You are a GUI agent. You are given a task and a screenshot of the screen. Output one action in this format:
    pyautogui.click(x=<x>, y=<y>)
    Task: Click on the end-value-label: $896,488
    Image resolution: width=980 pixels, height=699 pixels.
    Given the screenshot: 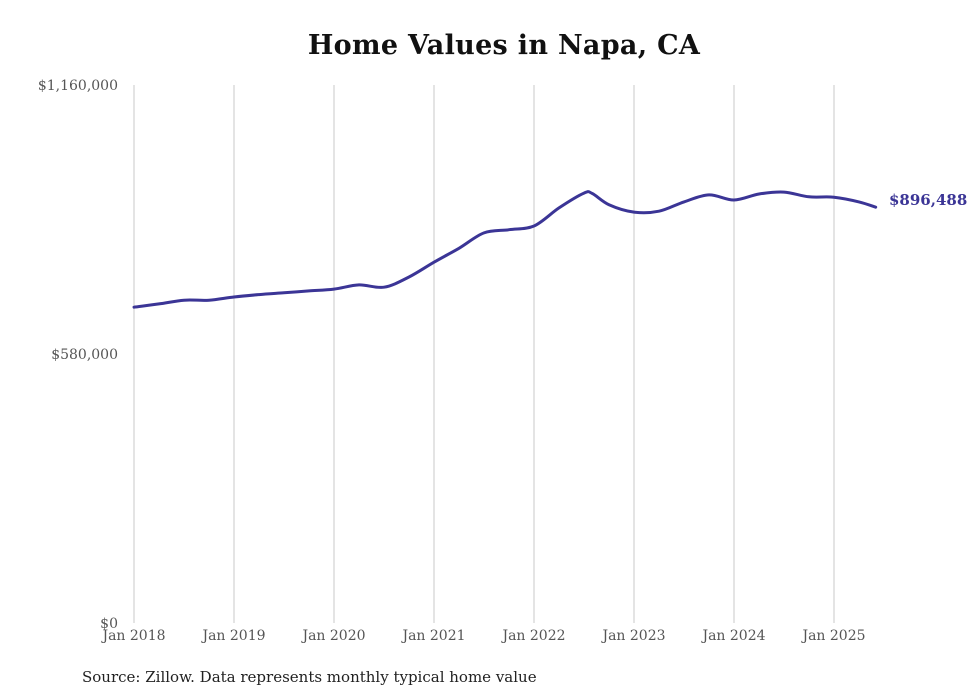 What is the action you would take?
    pyautogui.click(x=928, y=200)
    